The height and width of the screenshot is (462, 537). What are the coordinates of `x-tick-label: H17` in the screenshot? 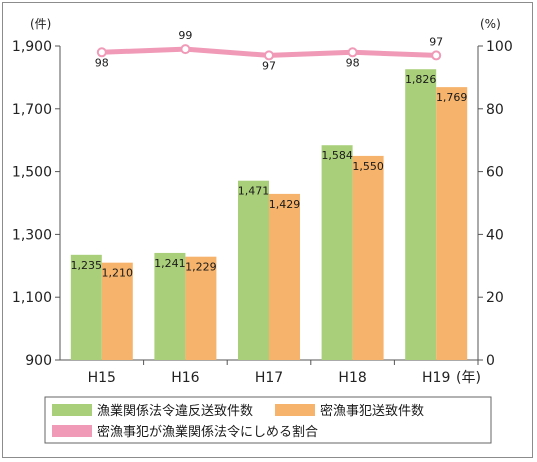 It's located at (269, 378).